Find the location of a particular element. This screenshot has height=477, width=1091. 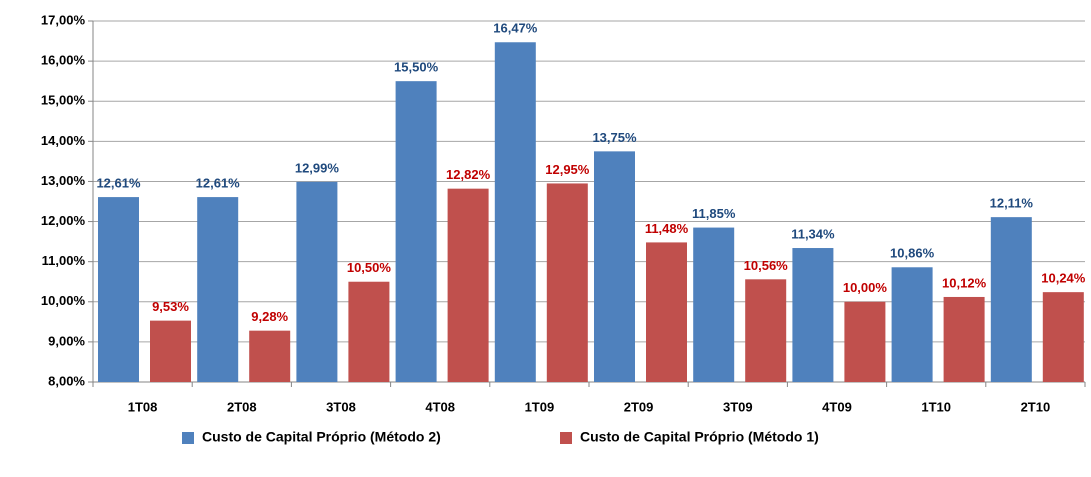

x-tick-label: 4T08 is located at coordinates (440, 406).